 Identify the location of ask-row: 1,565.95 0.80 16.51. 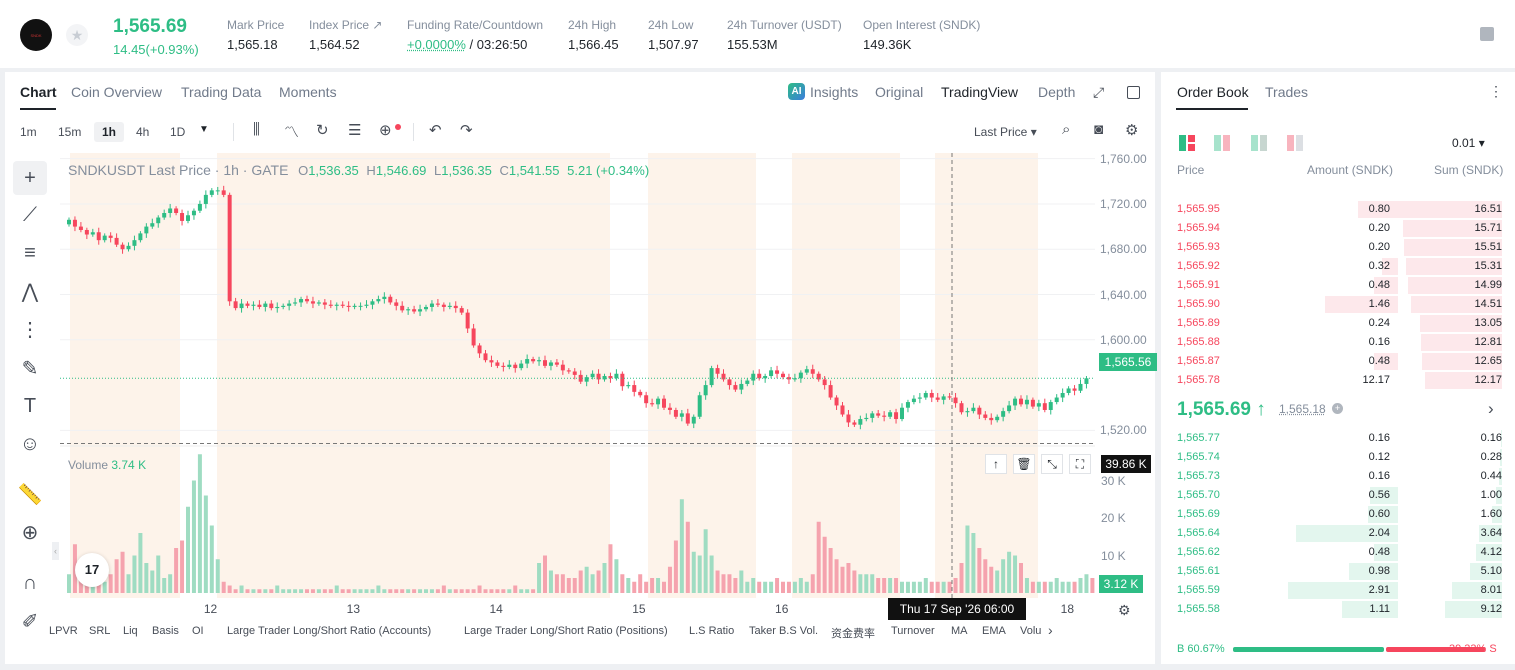
(1339, 209).